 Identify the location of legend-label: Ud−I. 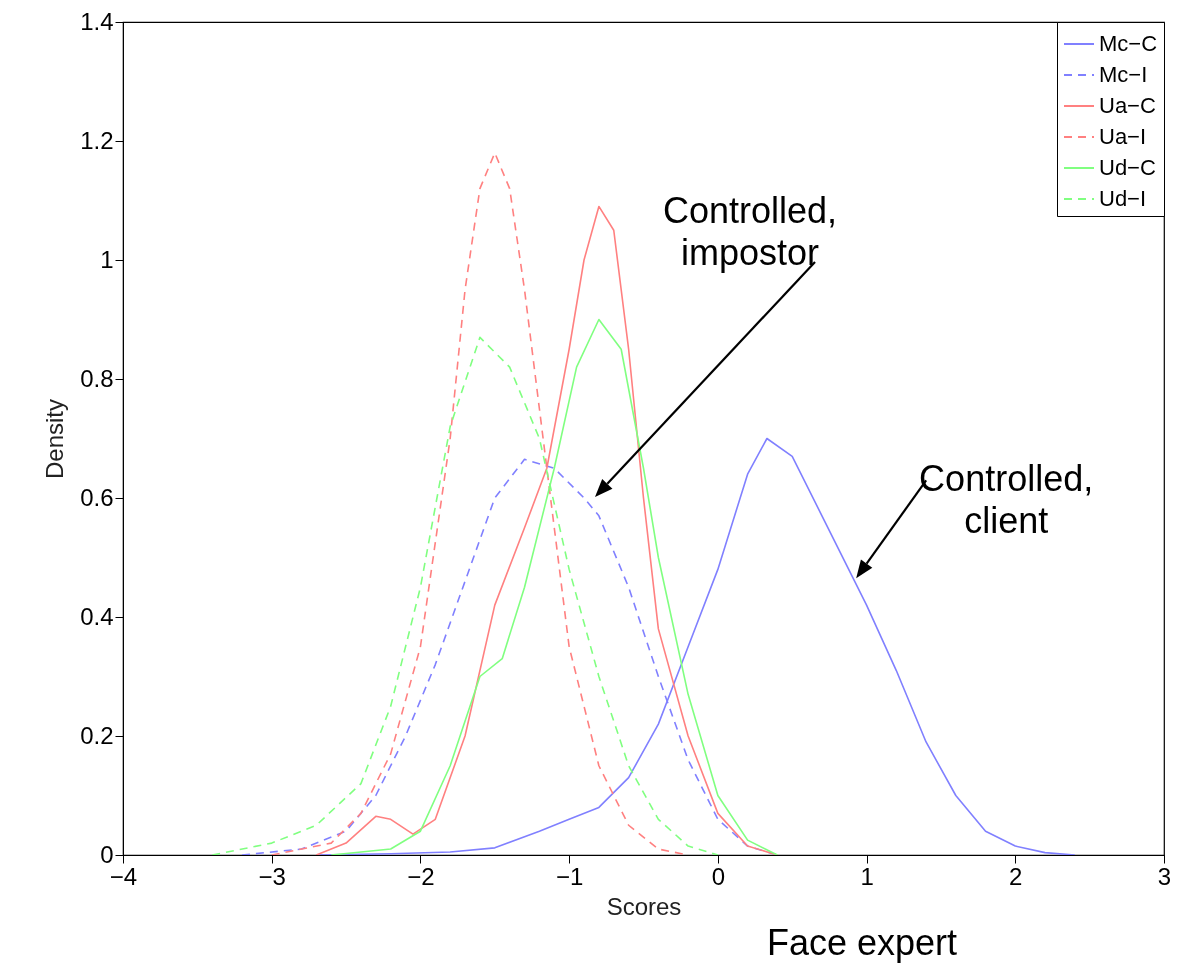
(1123, 198).